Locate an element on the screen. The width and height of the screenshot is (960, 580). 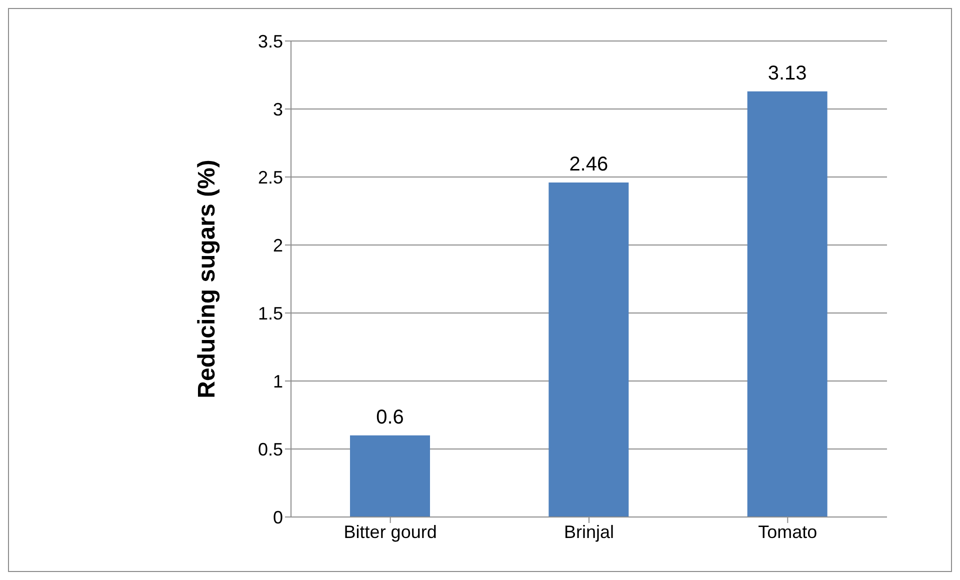
y-tick-label: 1 is located at coordinates (277, 381).